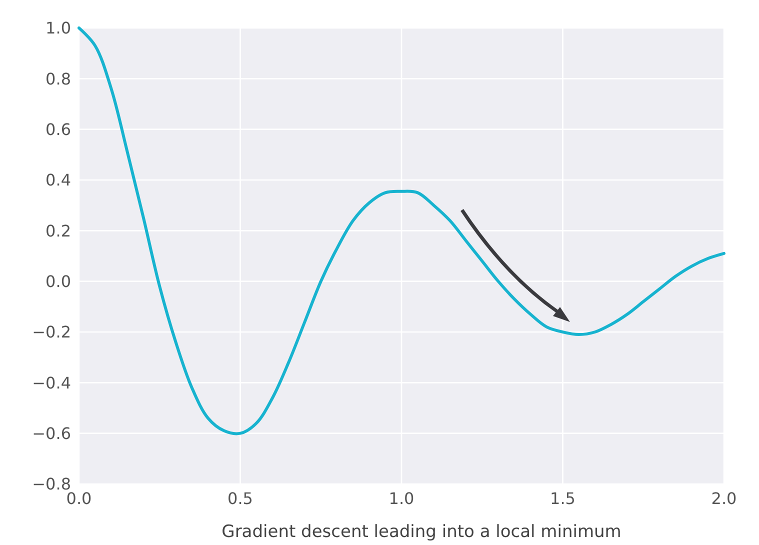 The image size is (759, 545). Describe the element at coordinates (58, 78) in the screenshot. I see `y-tick-label: 0.8` at that location.